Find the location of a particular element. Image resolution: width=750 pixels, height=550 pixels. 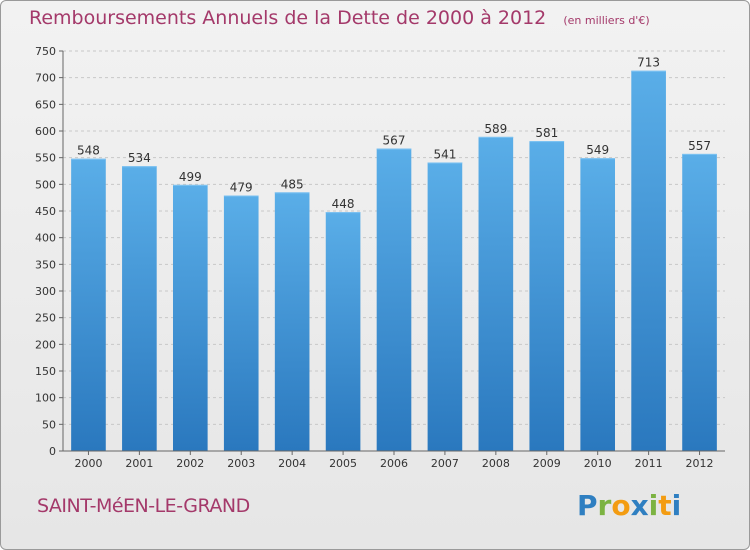

y-tick-label: 450 is located at coordinates (45, 211).